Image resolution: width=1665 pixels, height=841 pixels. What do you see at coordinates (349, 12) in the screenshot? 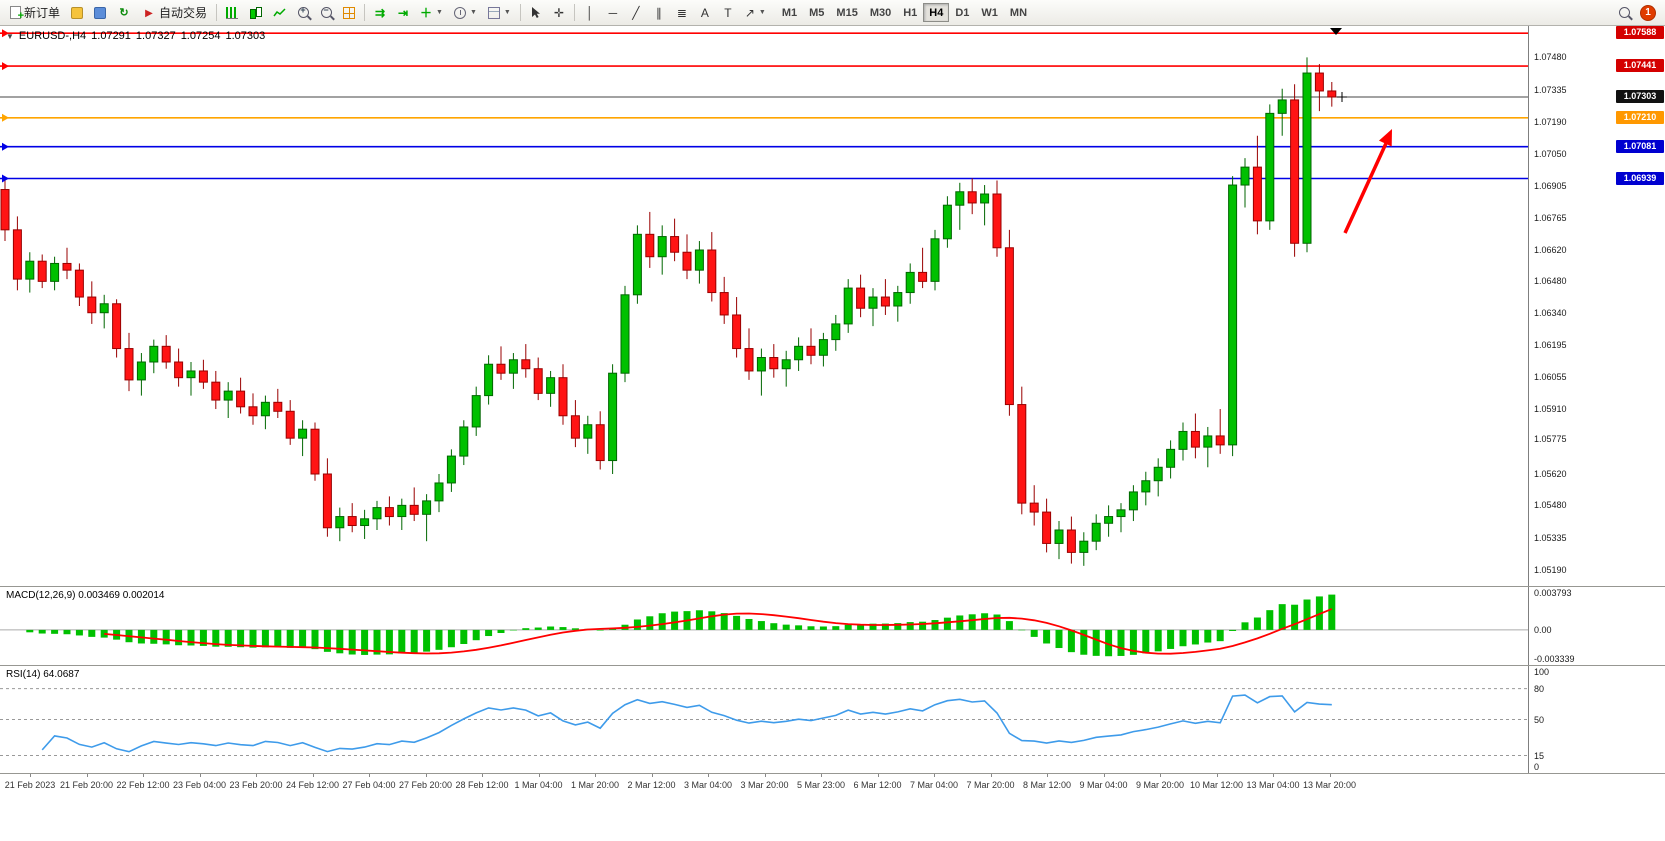
I see `tile-windows-button` at bounding box center [349, 12].